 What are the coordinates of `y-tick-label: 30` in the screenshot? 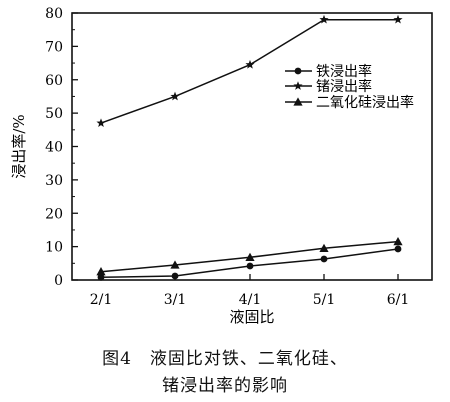 It's located at (54, 181).